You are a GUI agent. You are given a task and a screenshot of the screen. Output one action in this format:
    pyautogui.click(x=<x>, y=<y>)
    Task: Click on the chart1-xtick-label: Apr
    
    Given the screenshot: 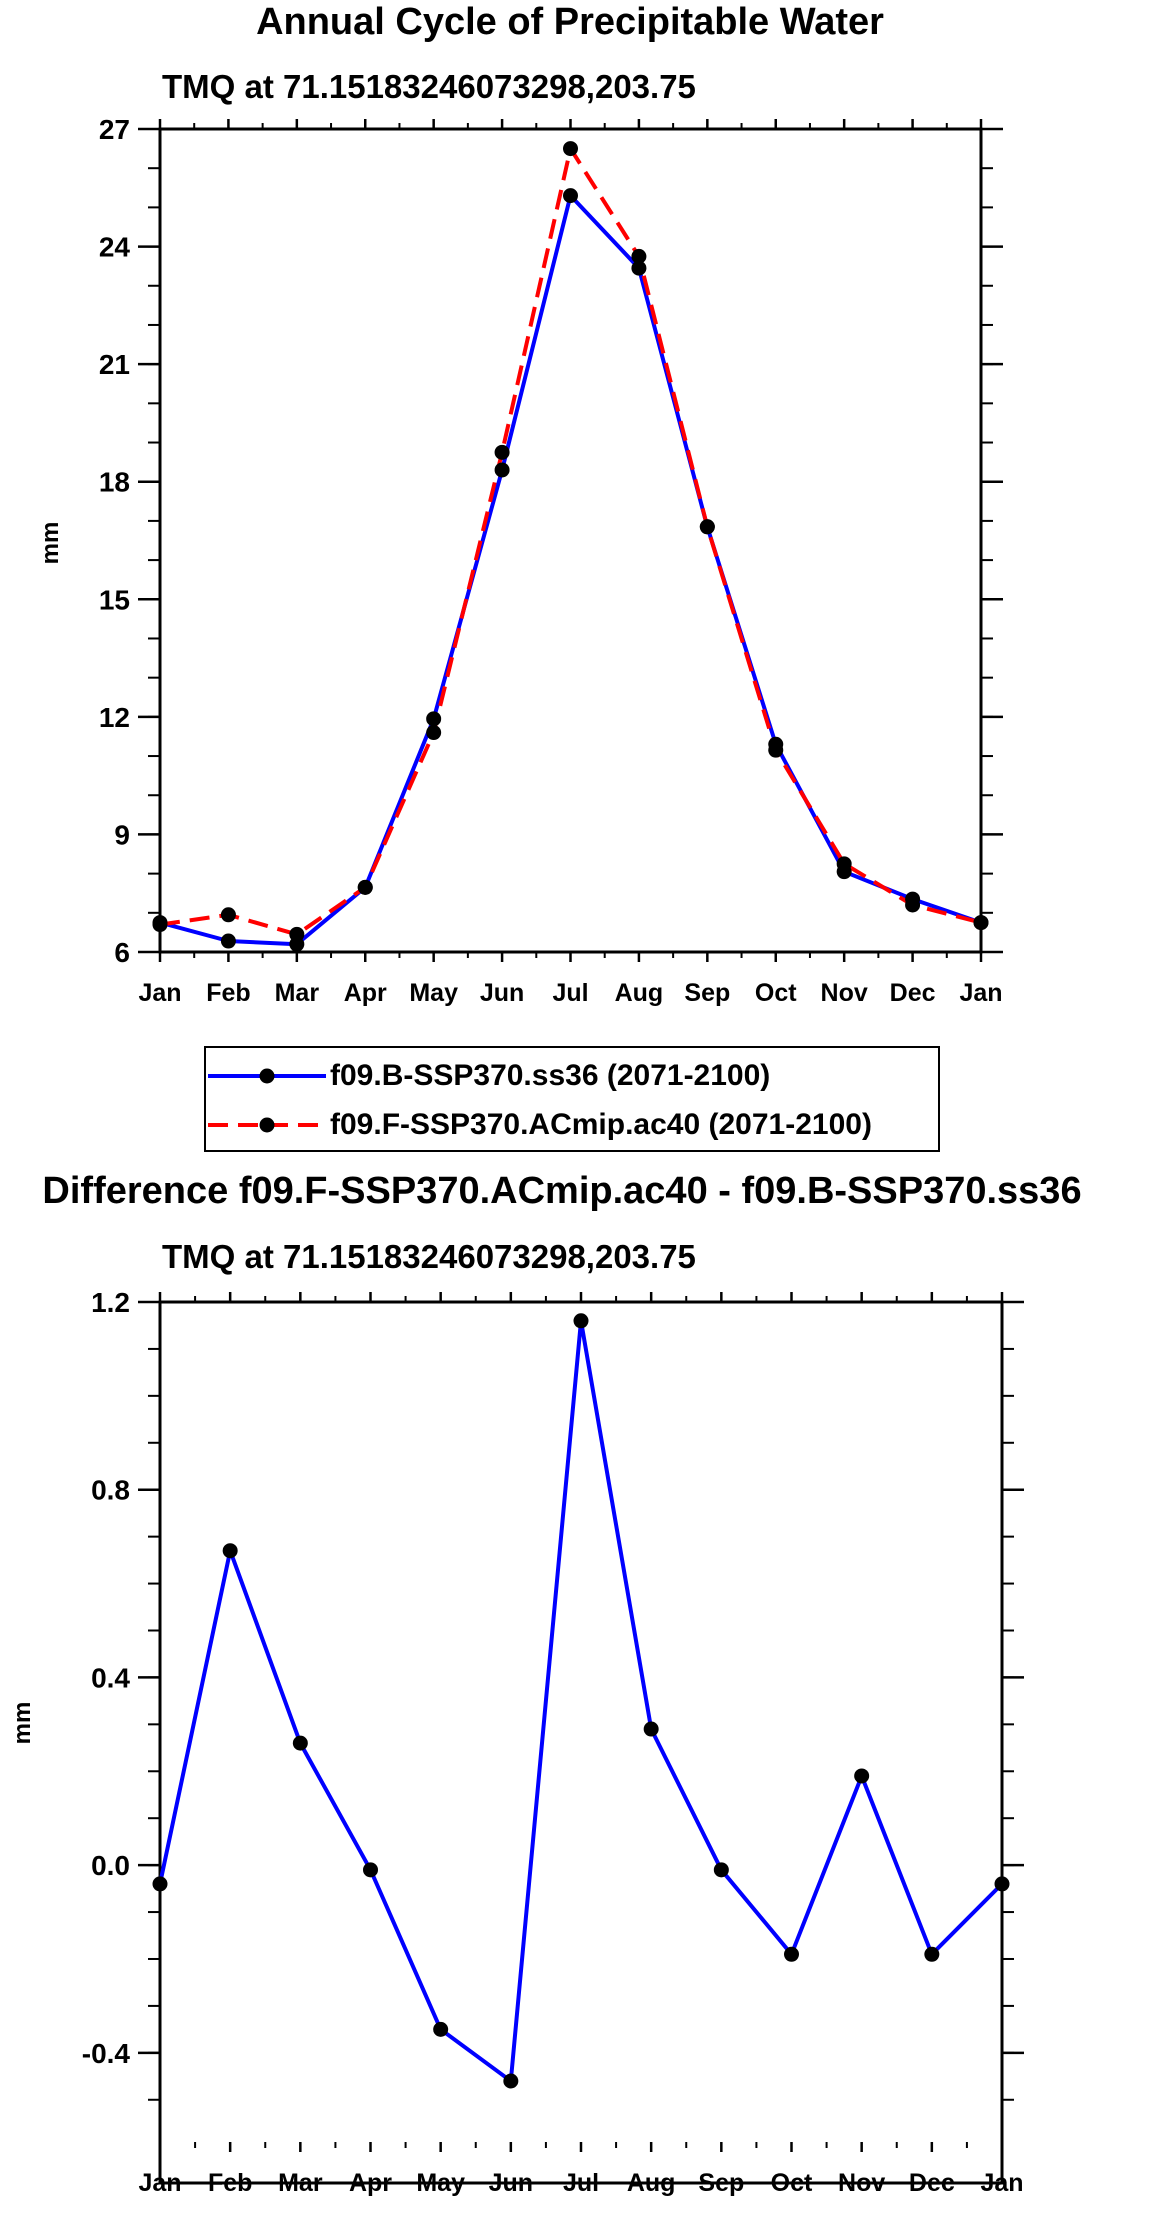 What is the action you would take?
    pyautogui.click(x=365, y=993)
    